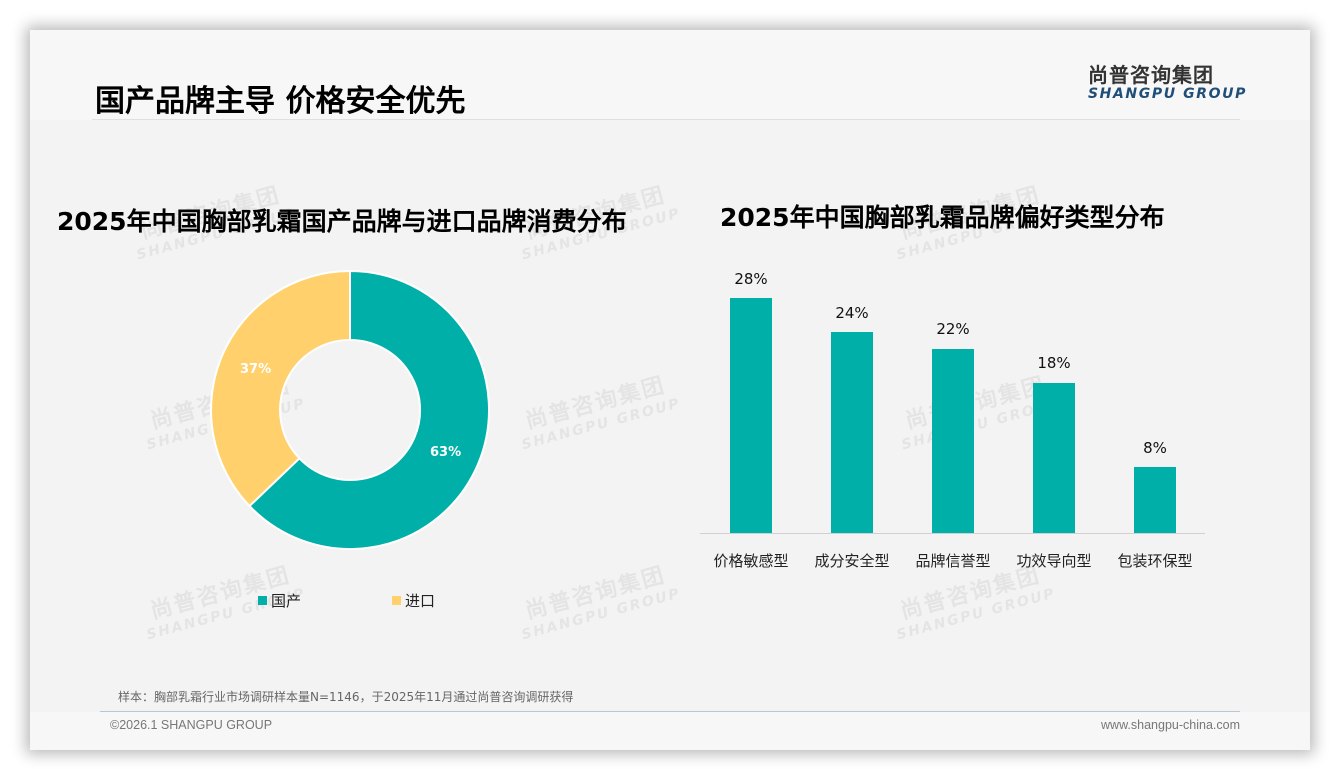 The height and width of the screenshot is (780, 1340). What do you see at coordinates (262, 600) in the screenshot?
I see `legend-swatch-teal-icon` at bounding box center [262, 600].